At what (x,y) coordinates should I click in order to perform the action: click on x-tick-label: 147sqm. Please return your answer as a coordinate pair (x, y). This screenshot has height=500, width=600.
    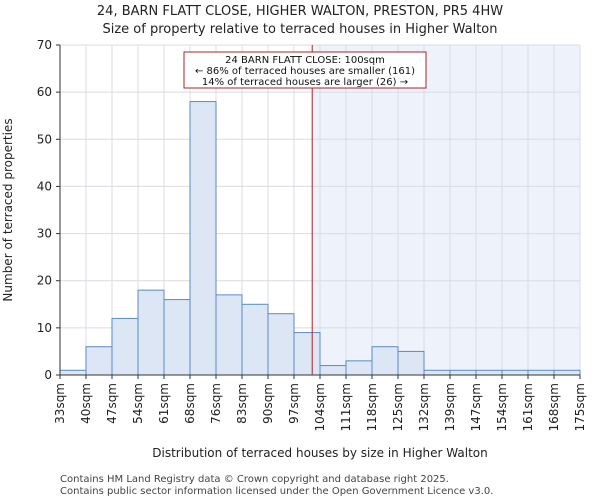
    Looking at the image, I should click on (476, 407).